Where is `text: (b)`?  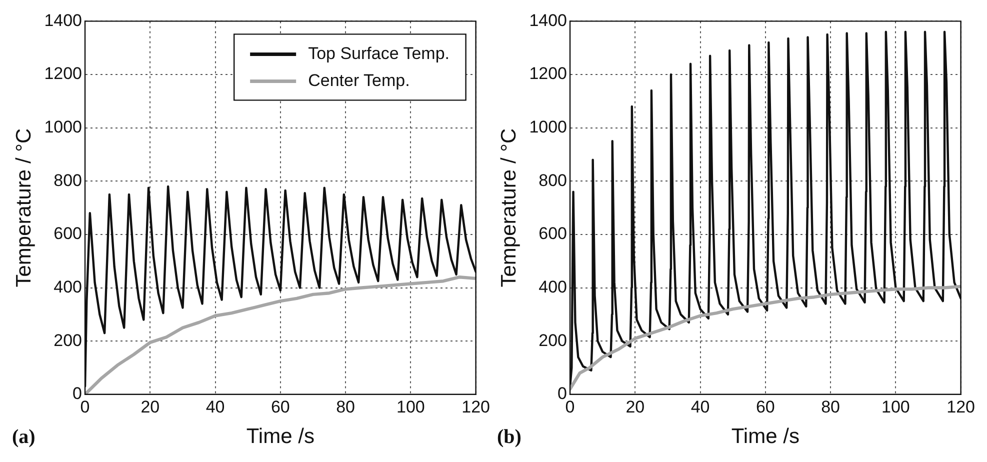 text: (b) is located at coordinates (509, 437).